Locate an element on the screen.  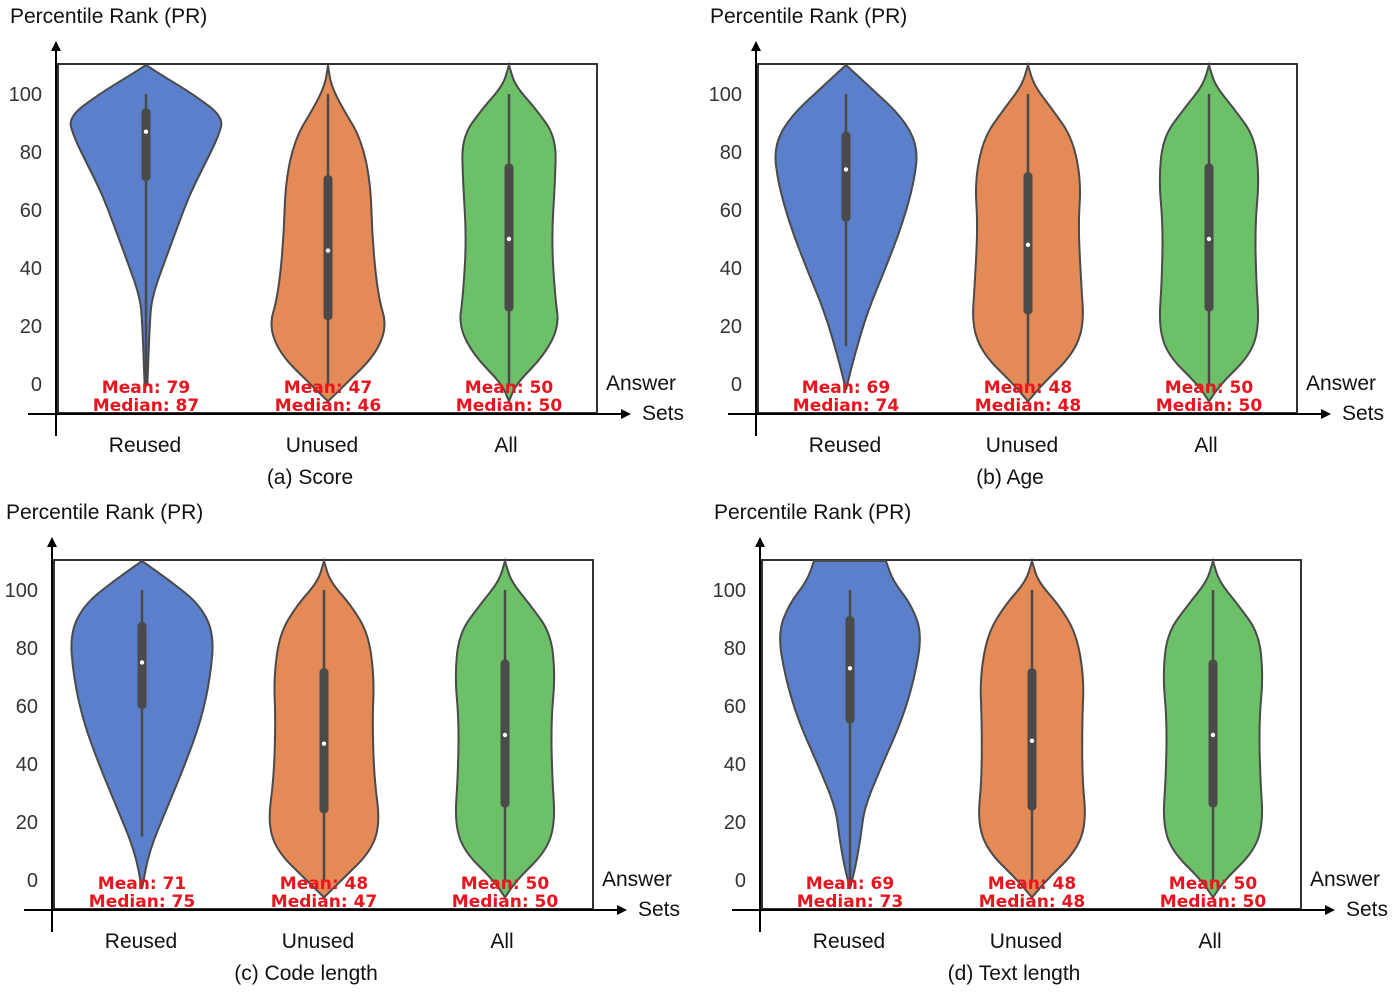
median-label-unused: Median: 46 is located at coordinates (328, 406).